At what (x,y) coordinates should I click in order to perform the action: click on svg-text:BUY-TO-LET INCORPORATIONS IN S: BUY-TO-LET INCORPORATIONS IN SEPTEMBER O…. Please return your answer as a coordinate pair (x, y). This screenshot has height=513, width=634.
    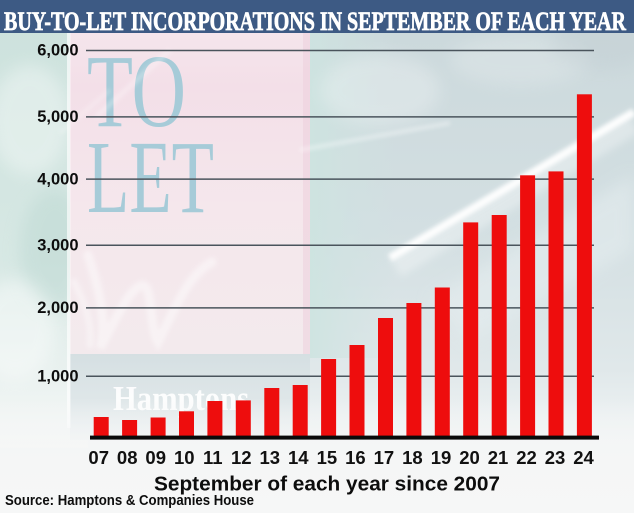
    Looking at the image, I should click on (315, 21).